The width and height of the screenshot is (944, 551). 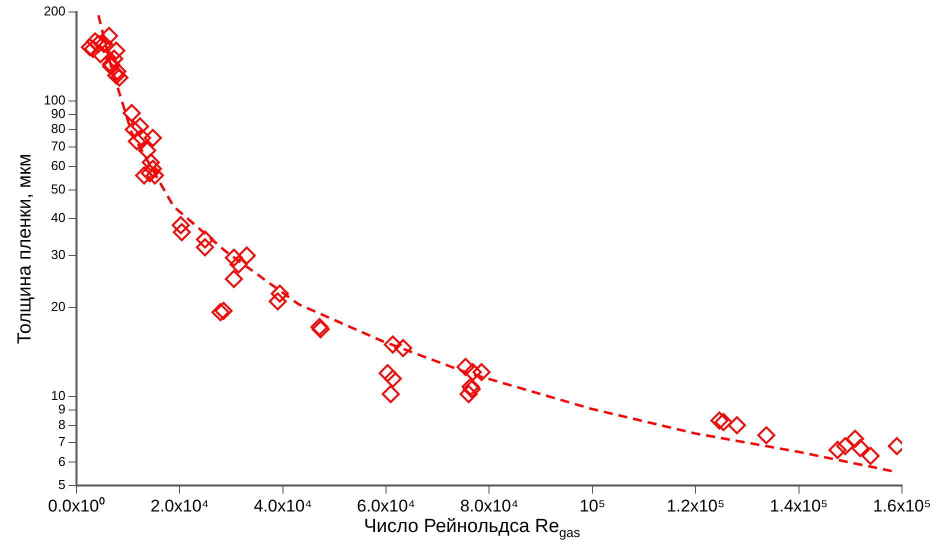 What do you see at coordinates (62, 441) in the screenshot?
I see `y-tick-label: 7` at bounding box center [62, 441].